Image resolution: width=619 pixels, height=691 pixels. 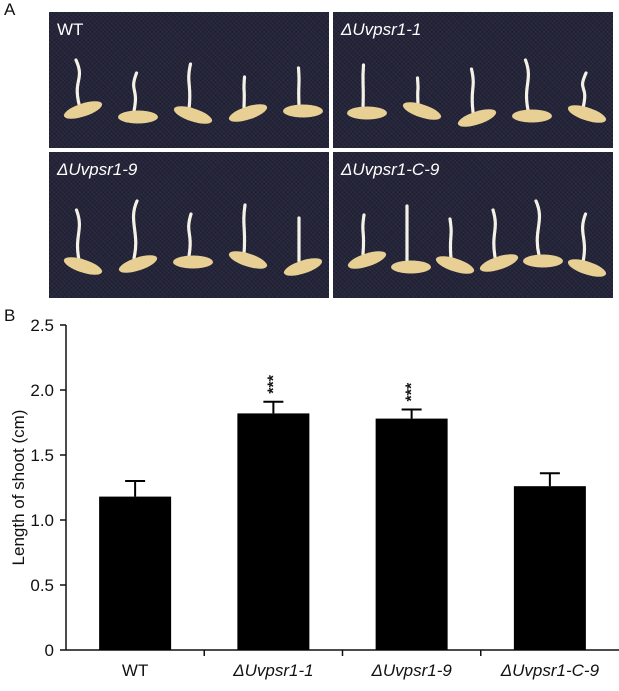 I want to click on y-tick-label: 2.0, so click(x=42, y=390).